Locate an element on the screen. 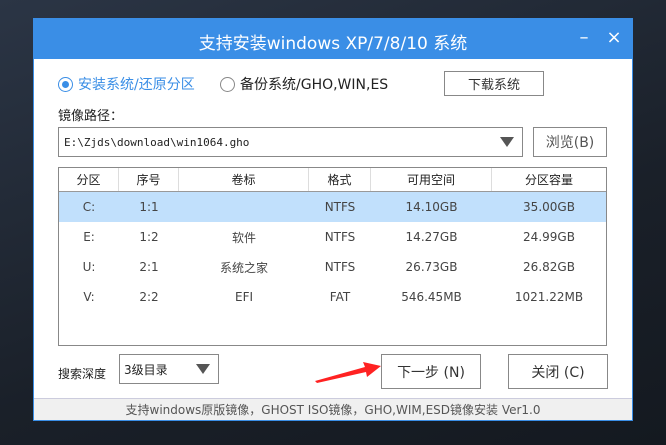 The width and height of the screenshot is (666, 445). table-cell: V: is located at coordinates (89, 297).